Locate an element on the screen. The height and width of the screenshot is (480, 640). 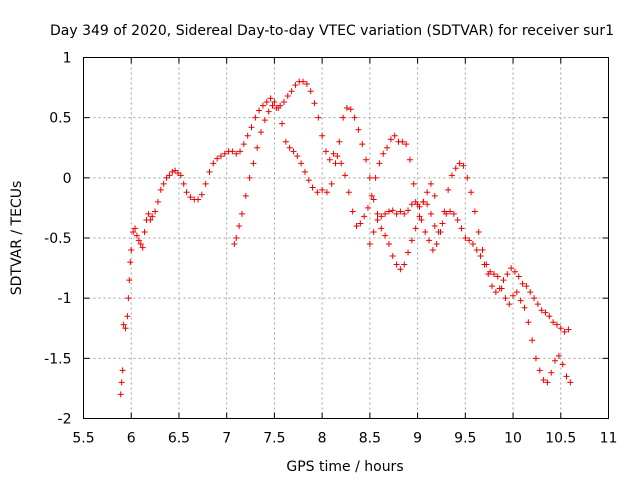
y-tick-label: 0 is located at coordinates (67, 179).